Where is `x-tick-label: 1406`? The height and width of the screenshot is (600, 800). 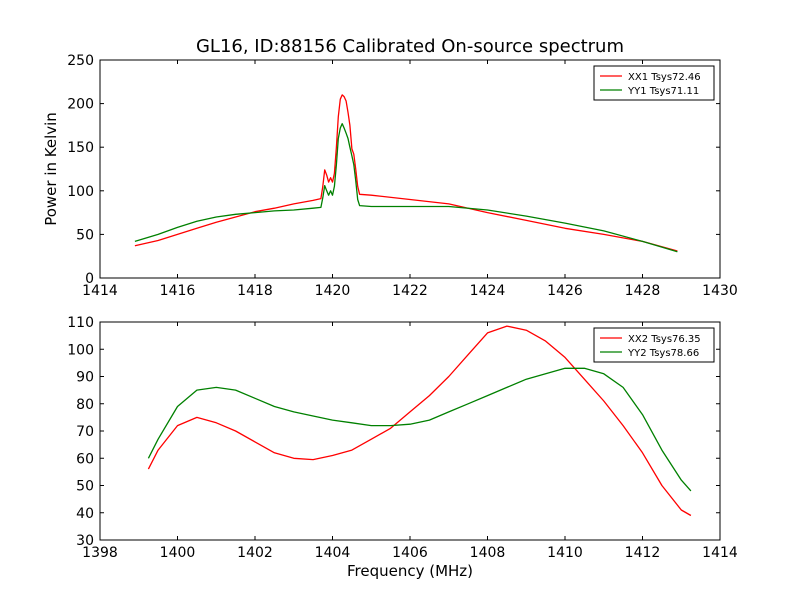 x-tick-label: 1406 is located at coordinates (410, 553).